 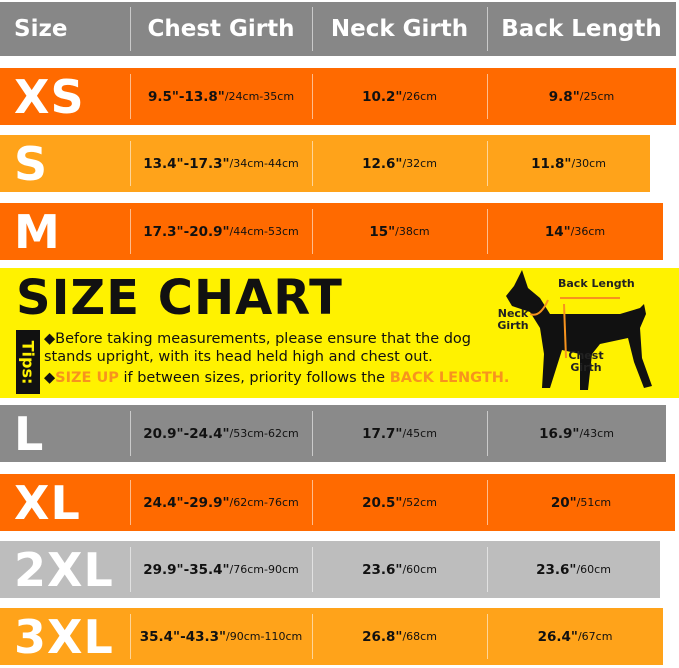 I want to click on back-value: 23.6"/60cm, so click(x=573, y=569).